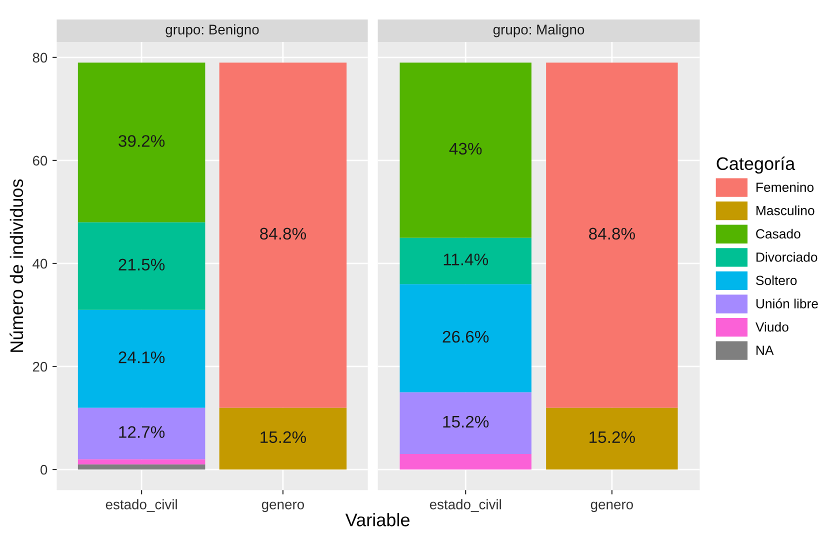 This screenshot has width=834, height=538. Describe the element at coordinates (141, 357) in the screenshot. I see `annotation: 24.1%` at that location.